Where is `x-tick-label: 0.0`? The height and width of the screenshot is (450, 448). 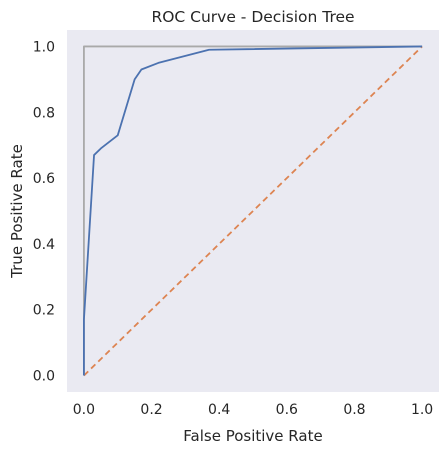 x-tick-label: 0.0 is located at coordinates (84, 410).